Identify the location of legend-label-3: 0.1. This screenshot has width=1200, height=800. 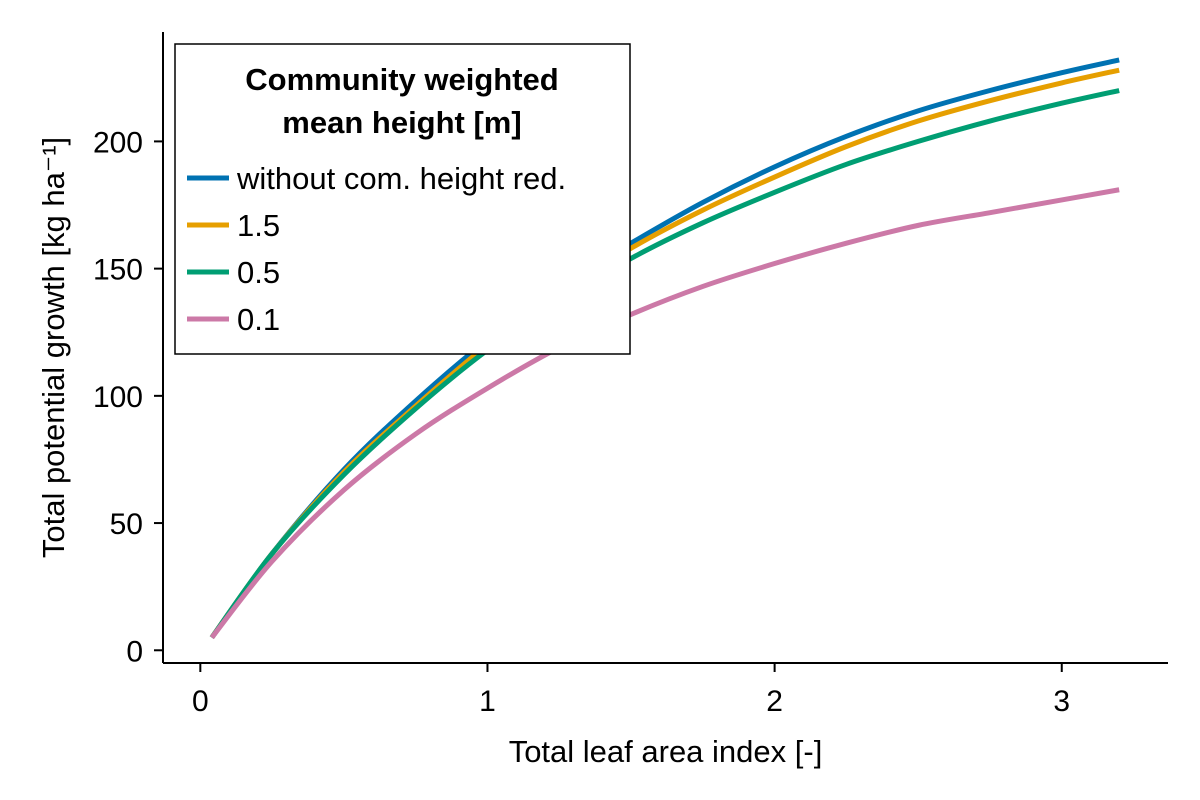
(258, 319).